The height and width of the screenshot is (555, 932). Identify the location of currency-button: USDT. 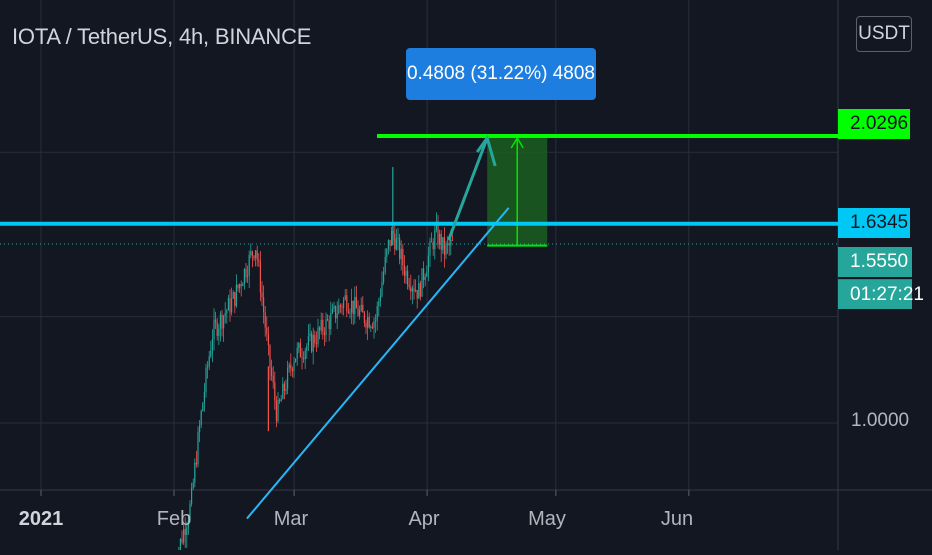
(884, 34).